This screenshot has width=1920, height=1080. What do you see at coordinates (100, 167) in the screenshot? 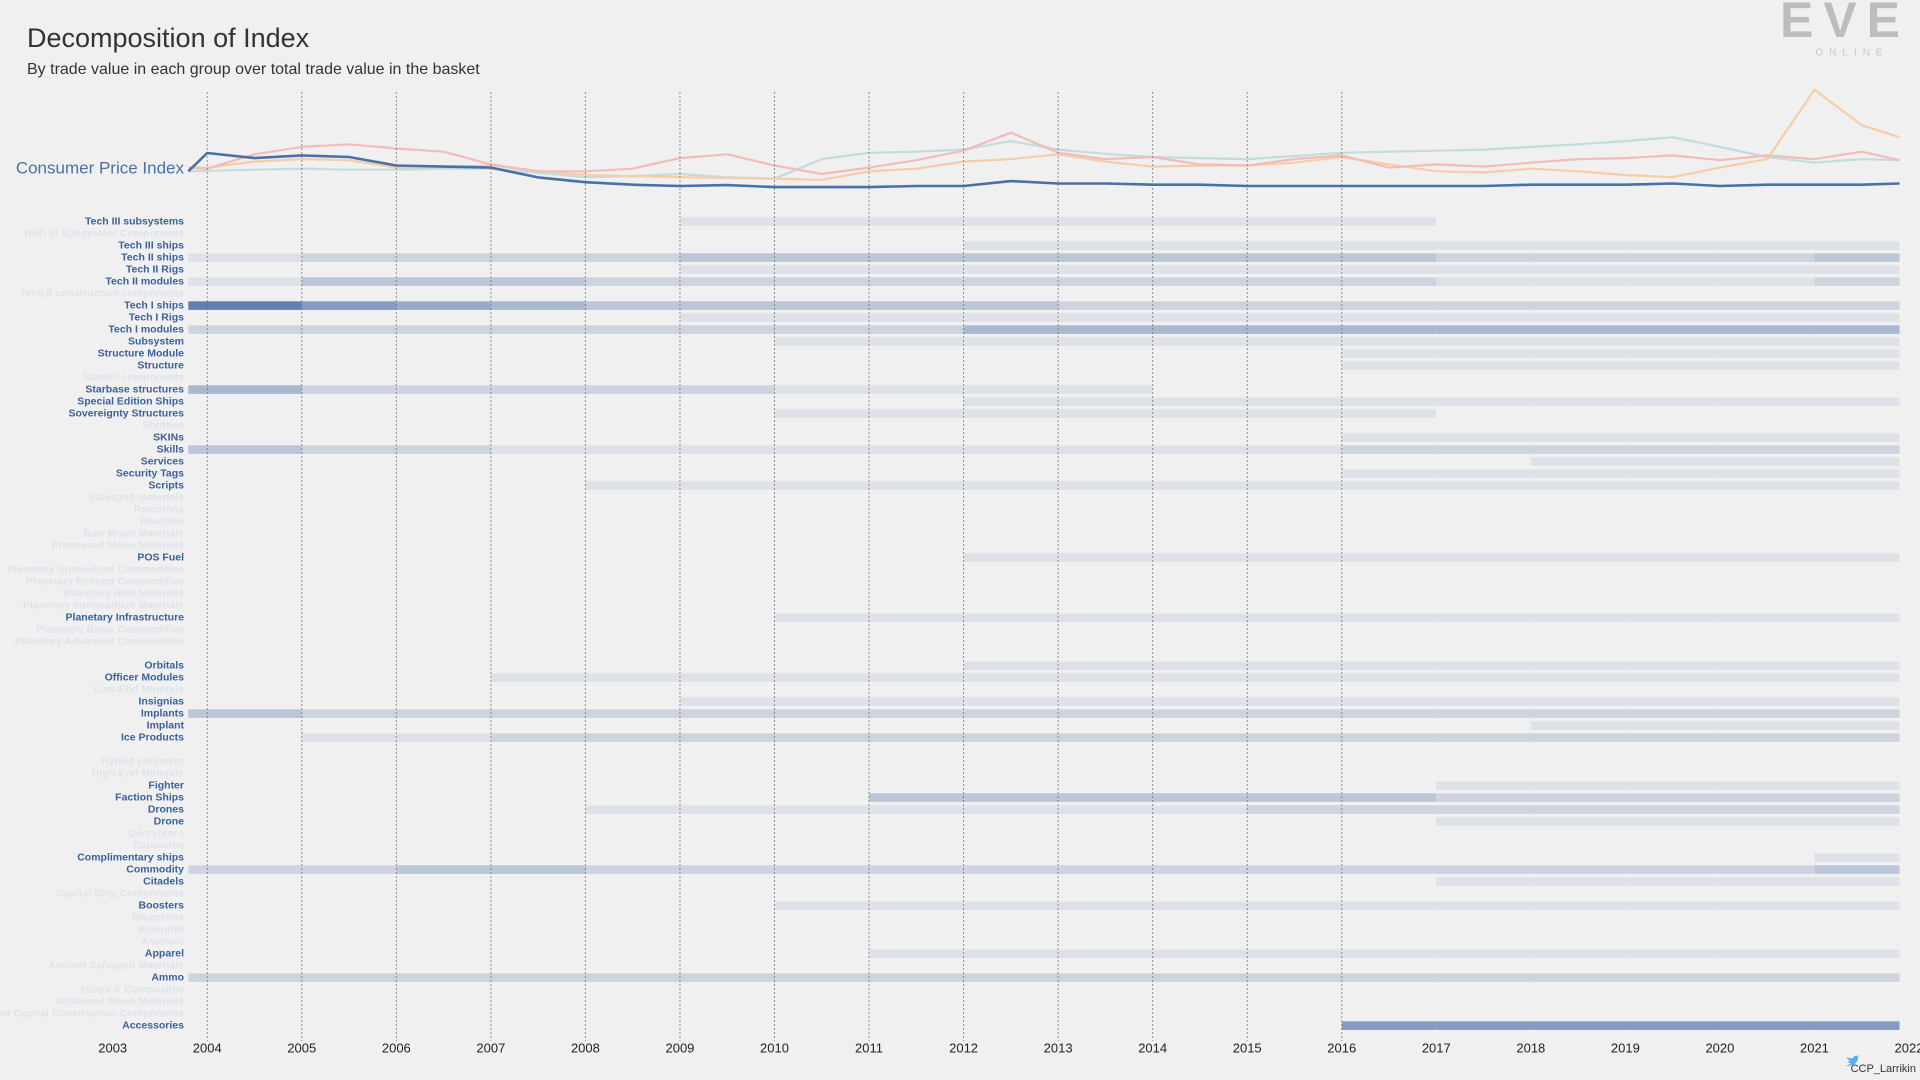
I see `series-label: Consumer Price Index` at bounding box center [100, 167].